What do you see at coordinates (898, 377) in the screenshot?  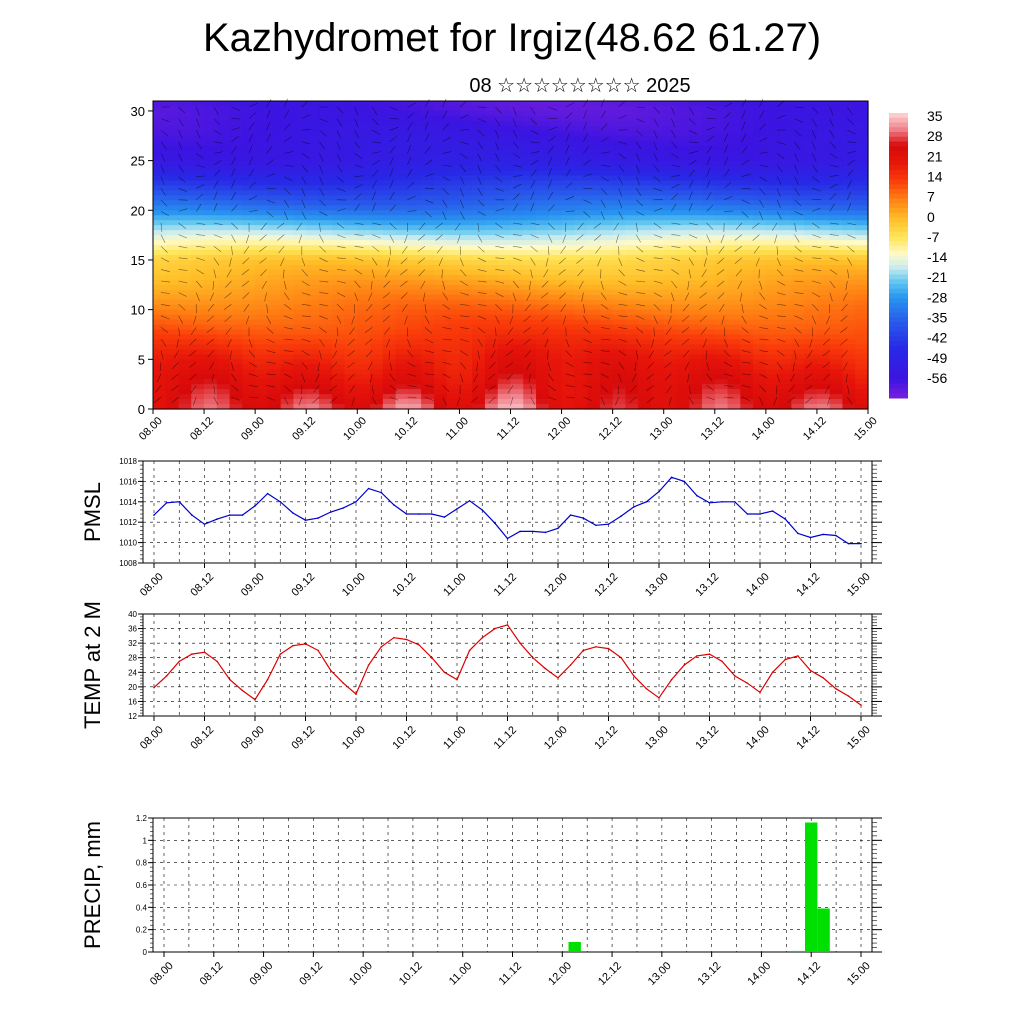 I see `colorbar-segment` at bounding box center [898, 377].